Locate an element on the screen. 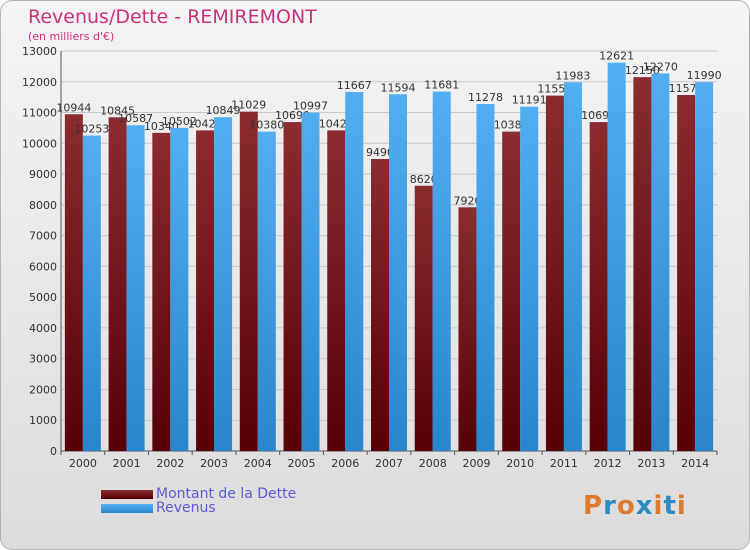  legend-swatch-dette is located at coordinates (127, 494).